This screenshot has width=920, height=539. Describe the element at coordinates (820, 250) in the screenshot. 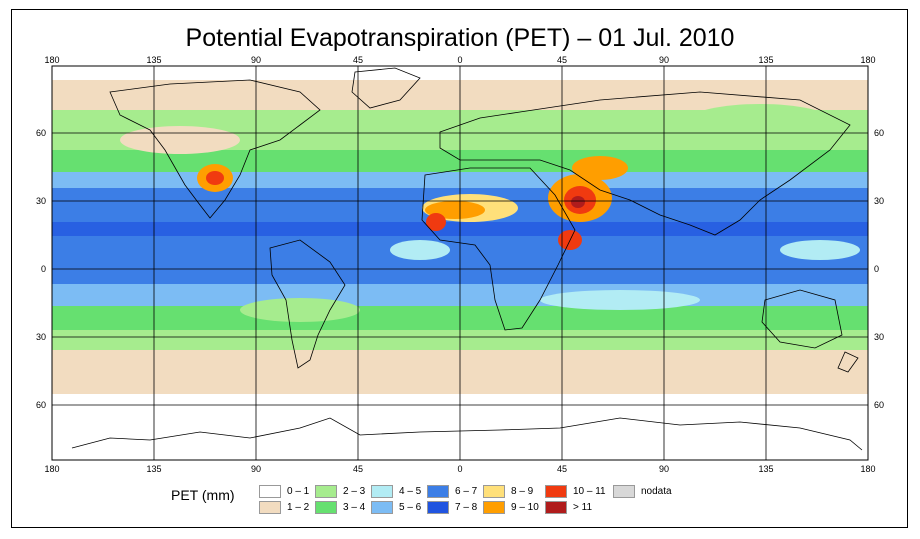

I see `patch-pacific-west` at that location.